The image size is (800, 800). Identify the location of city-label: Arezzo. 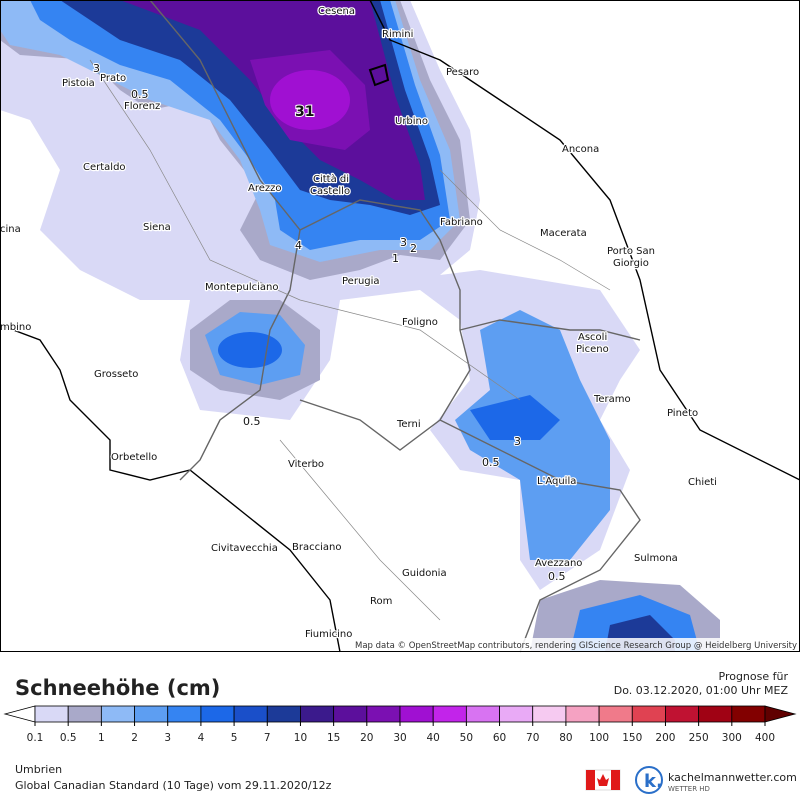
(265, 188).